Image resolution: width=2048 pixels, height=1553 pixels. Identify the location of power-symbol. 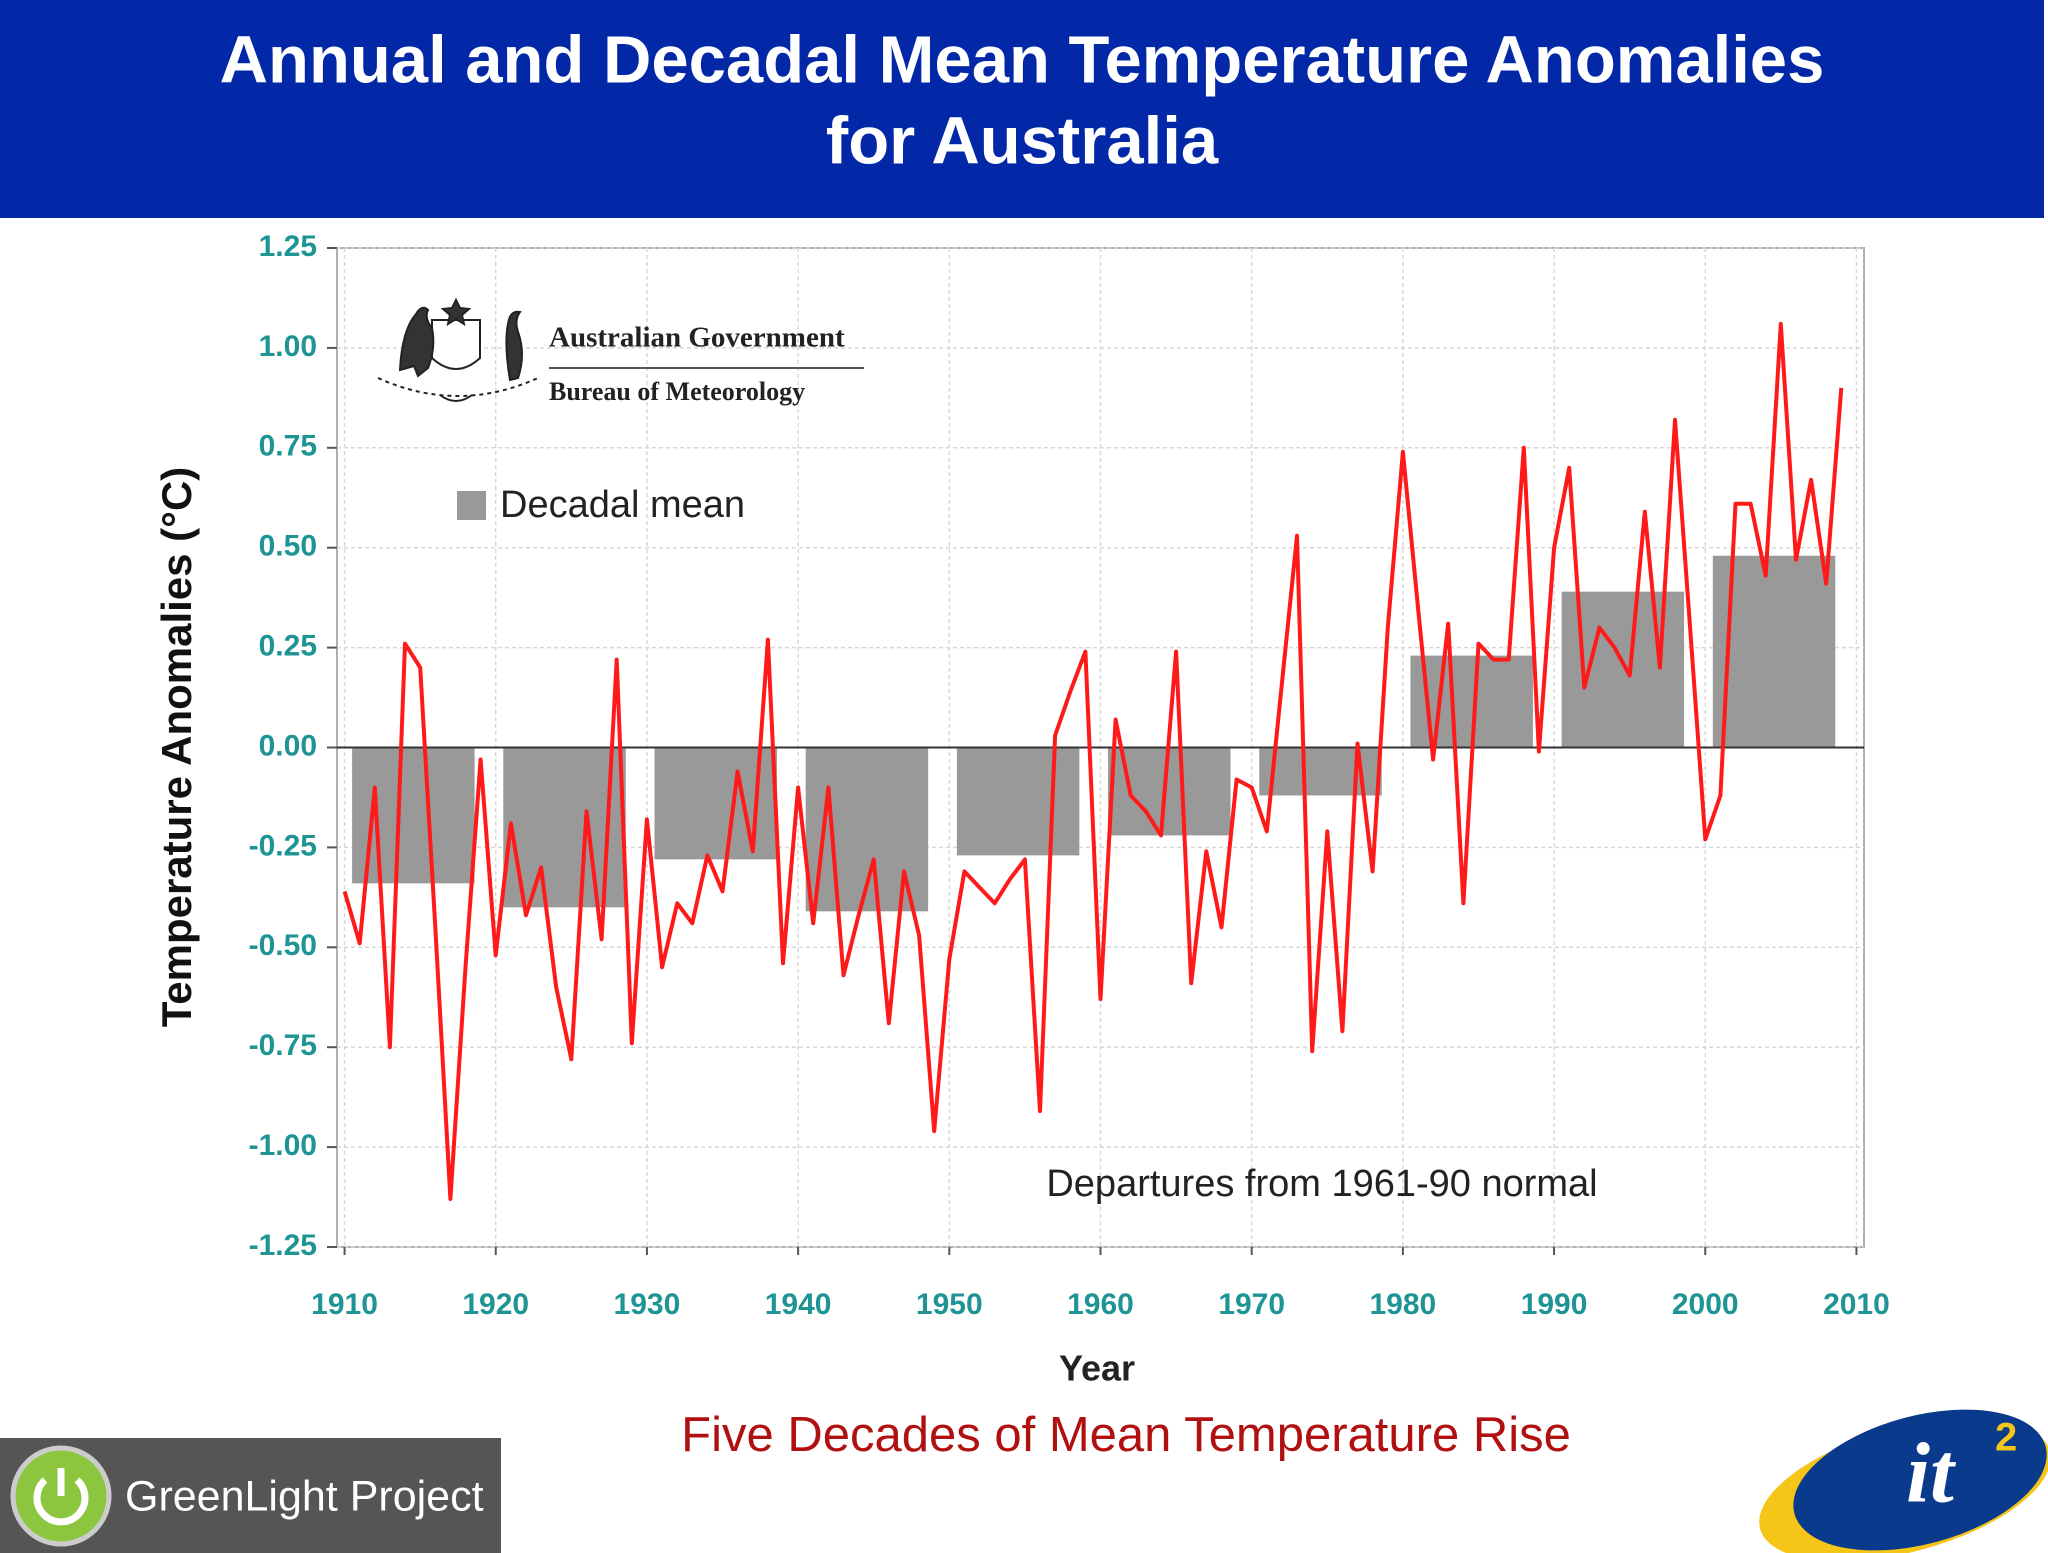
(61, 1501).